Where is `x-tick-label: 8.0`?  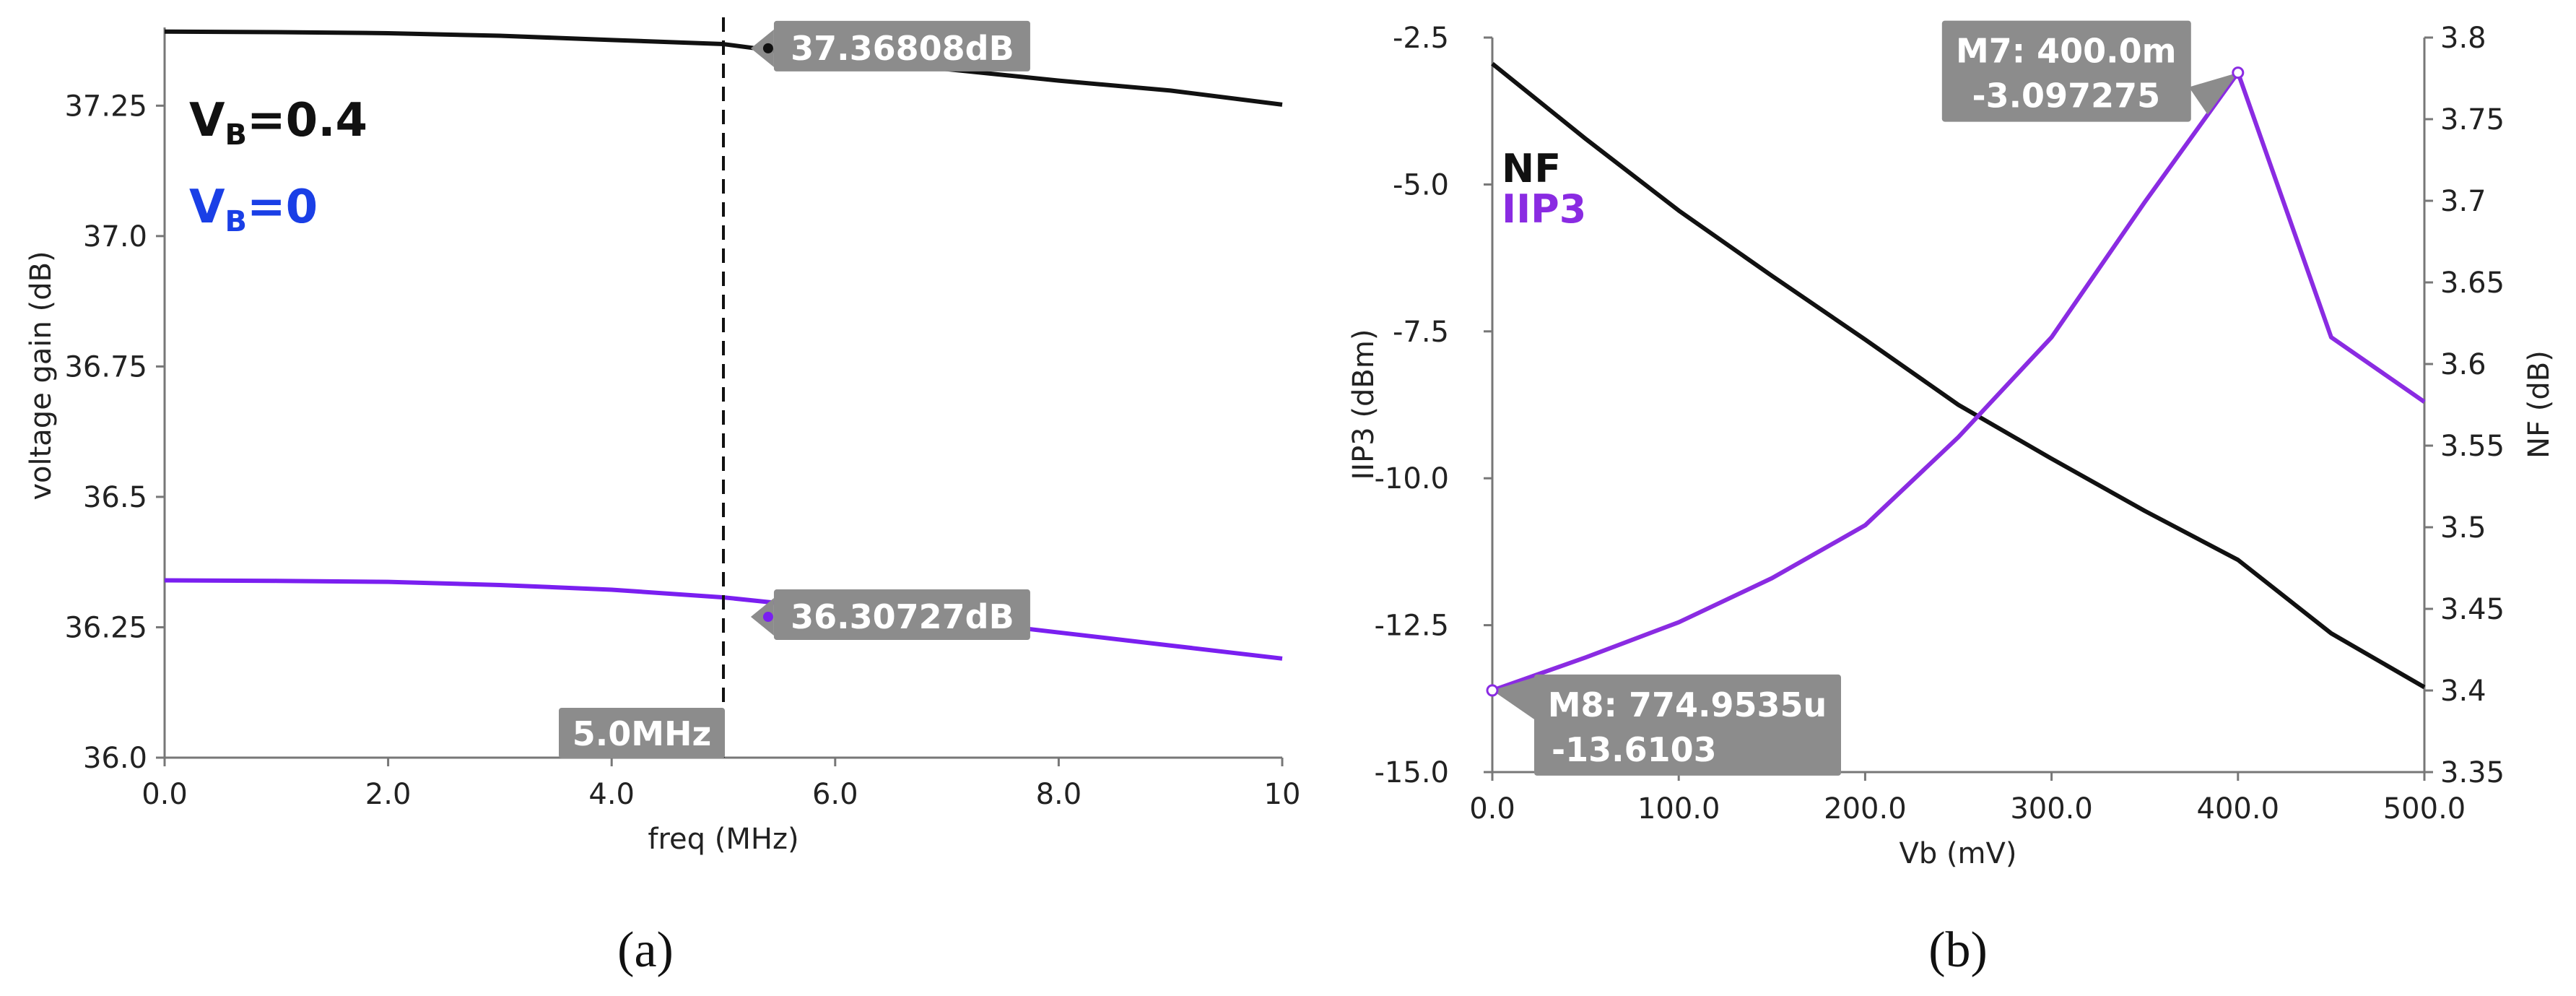
x-tick-label: 8.0 is located at coordinates (1059, 794).